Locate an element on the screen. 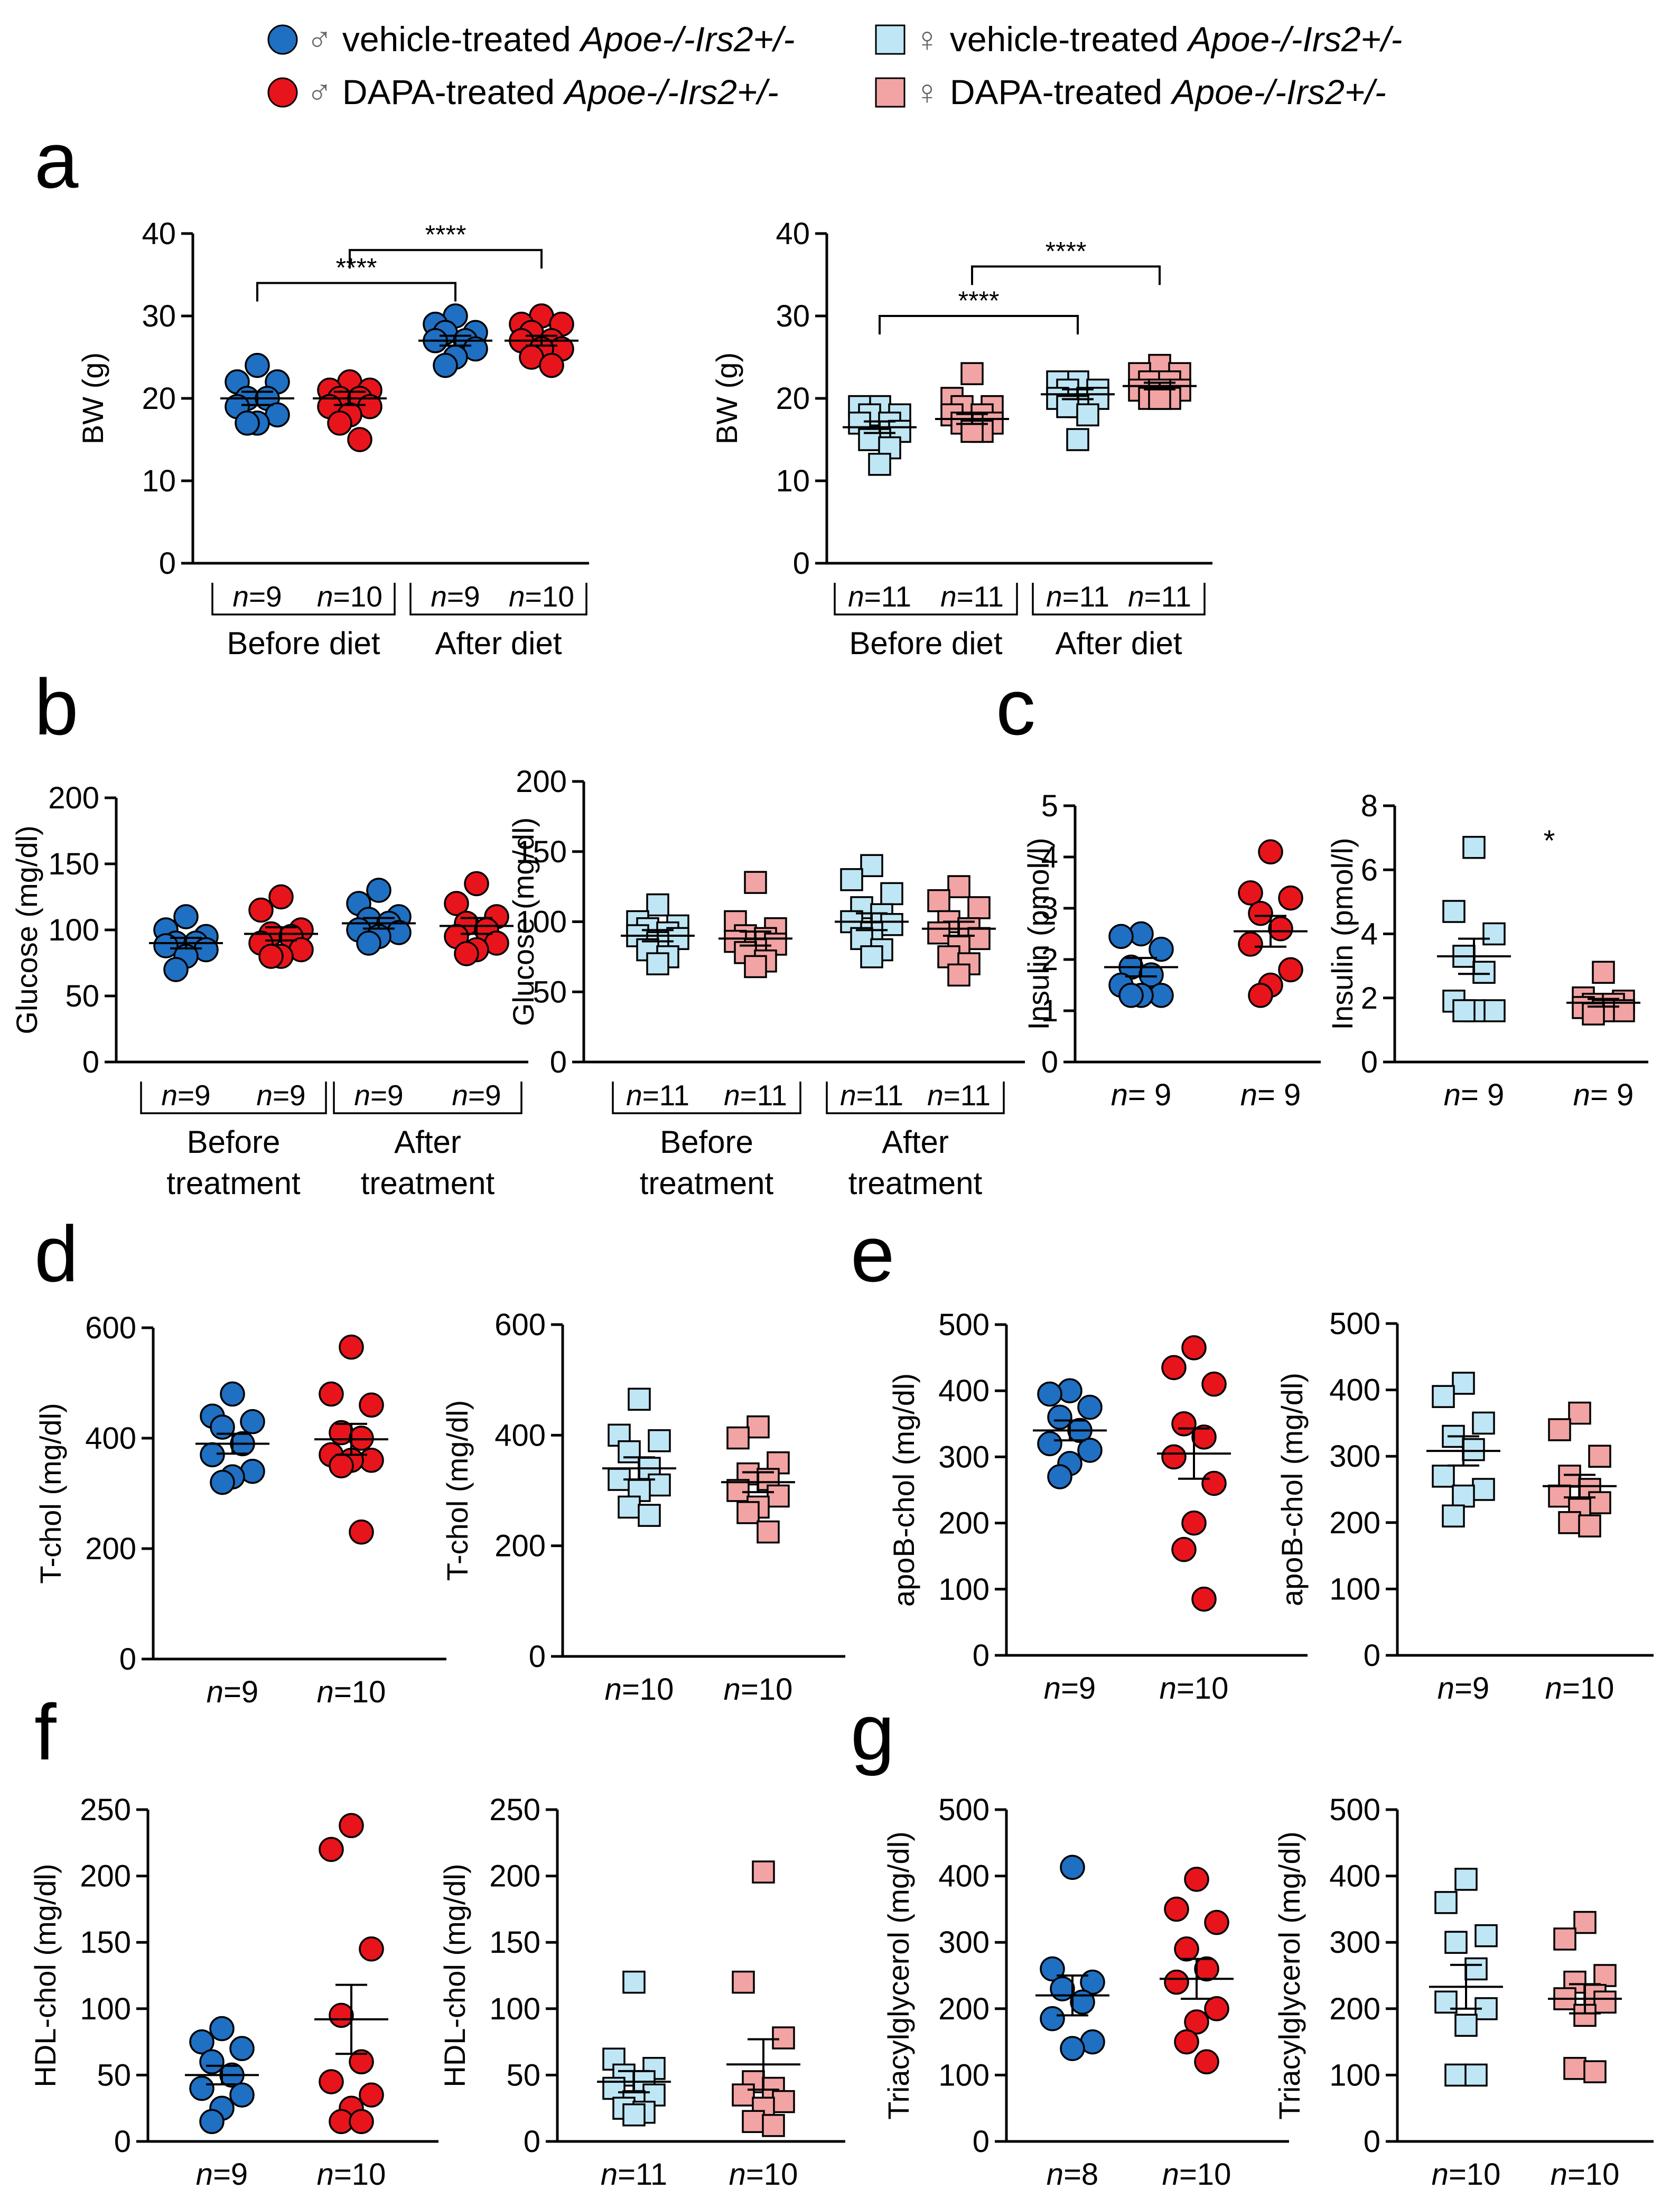 Image resolution: width=1680 pixels, height=2208 pixels. panel-letter-e: e is located at coordinates (872, 1253).